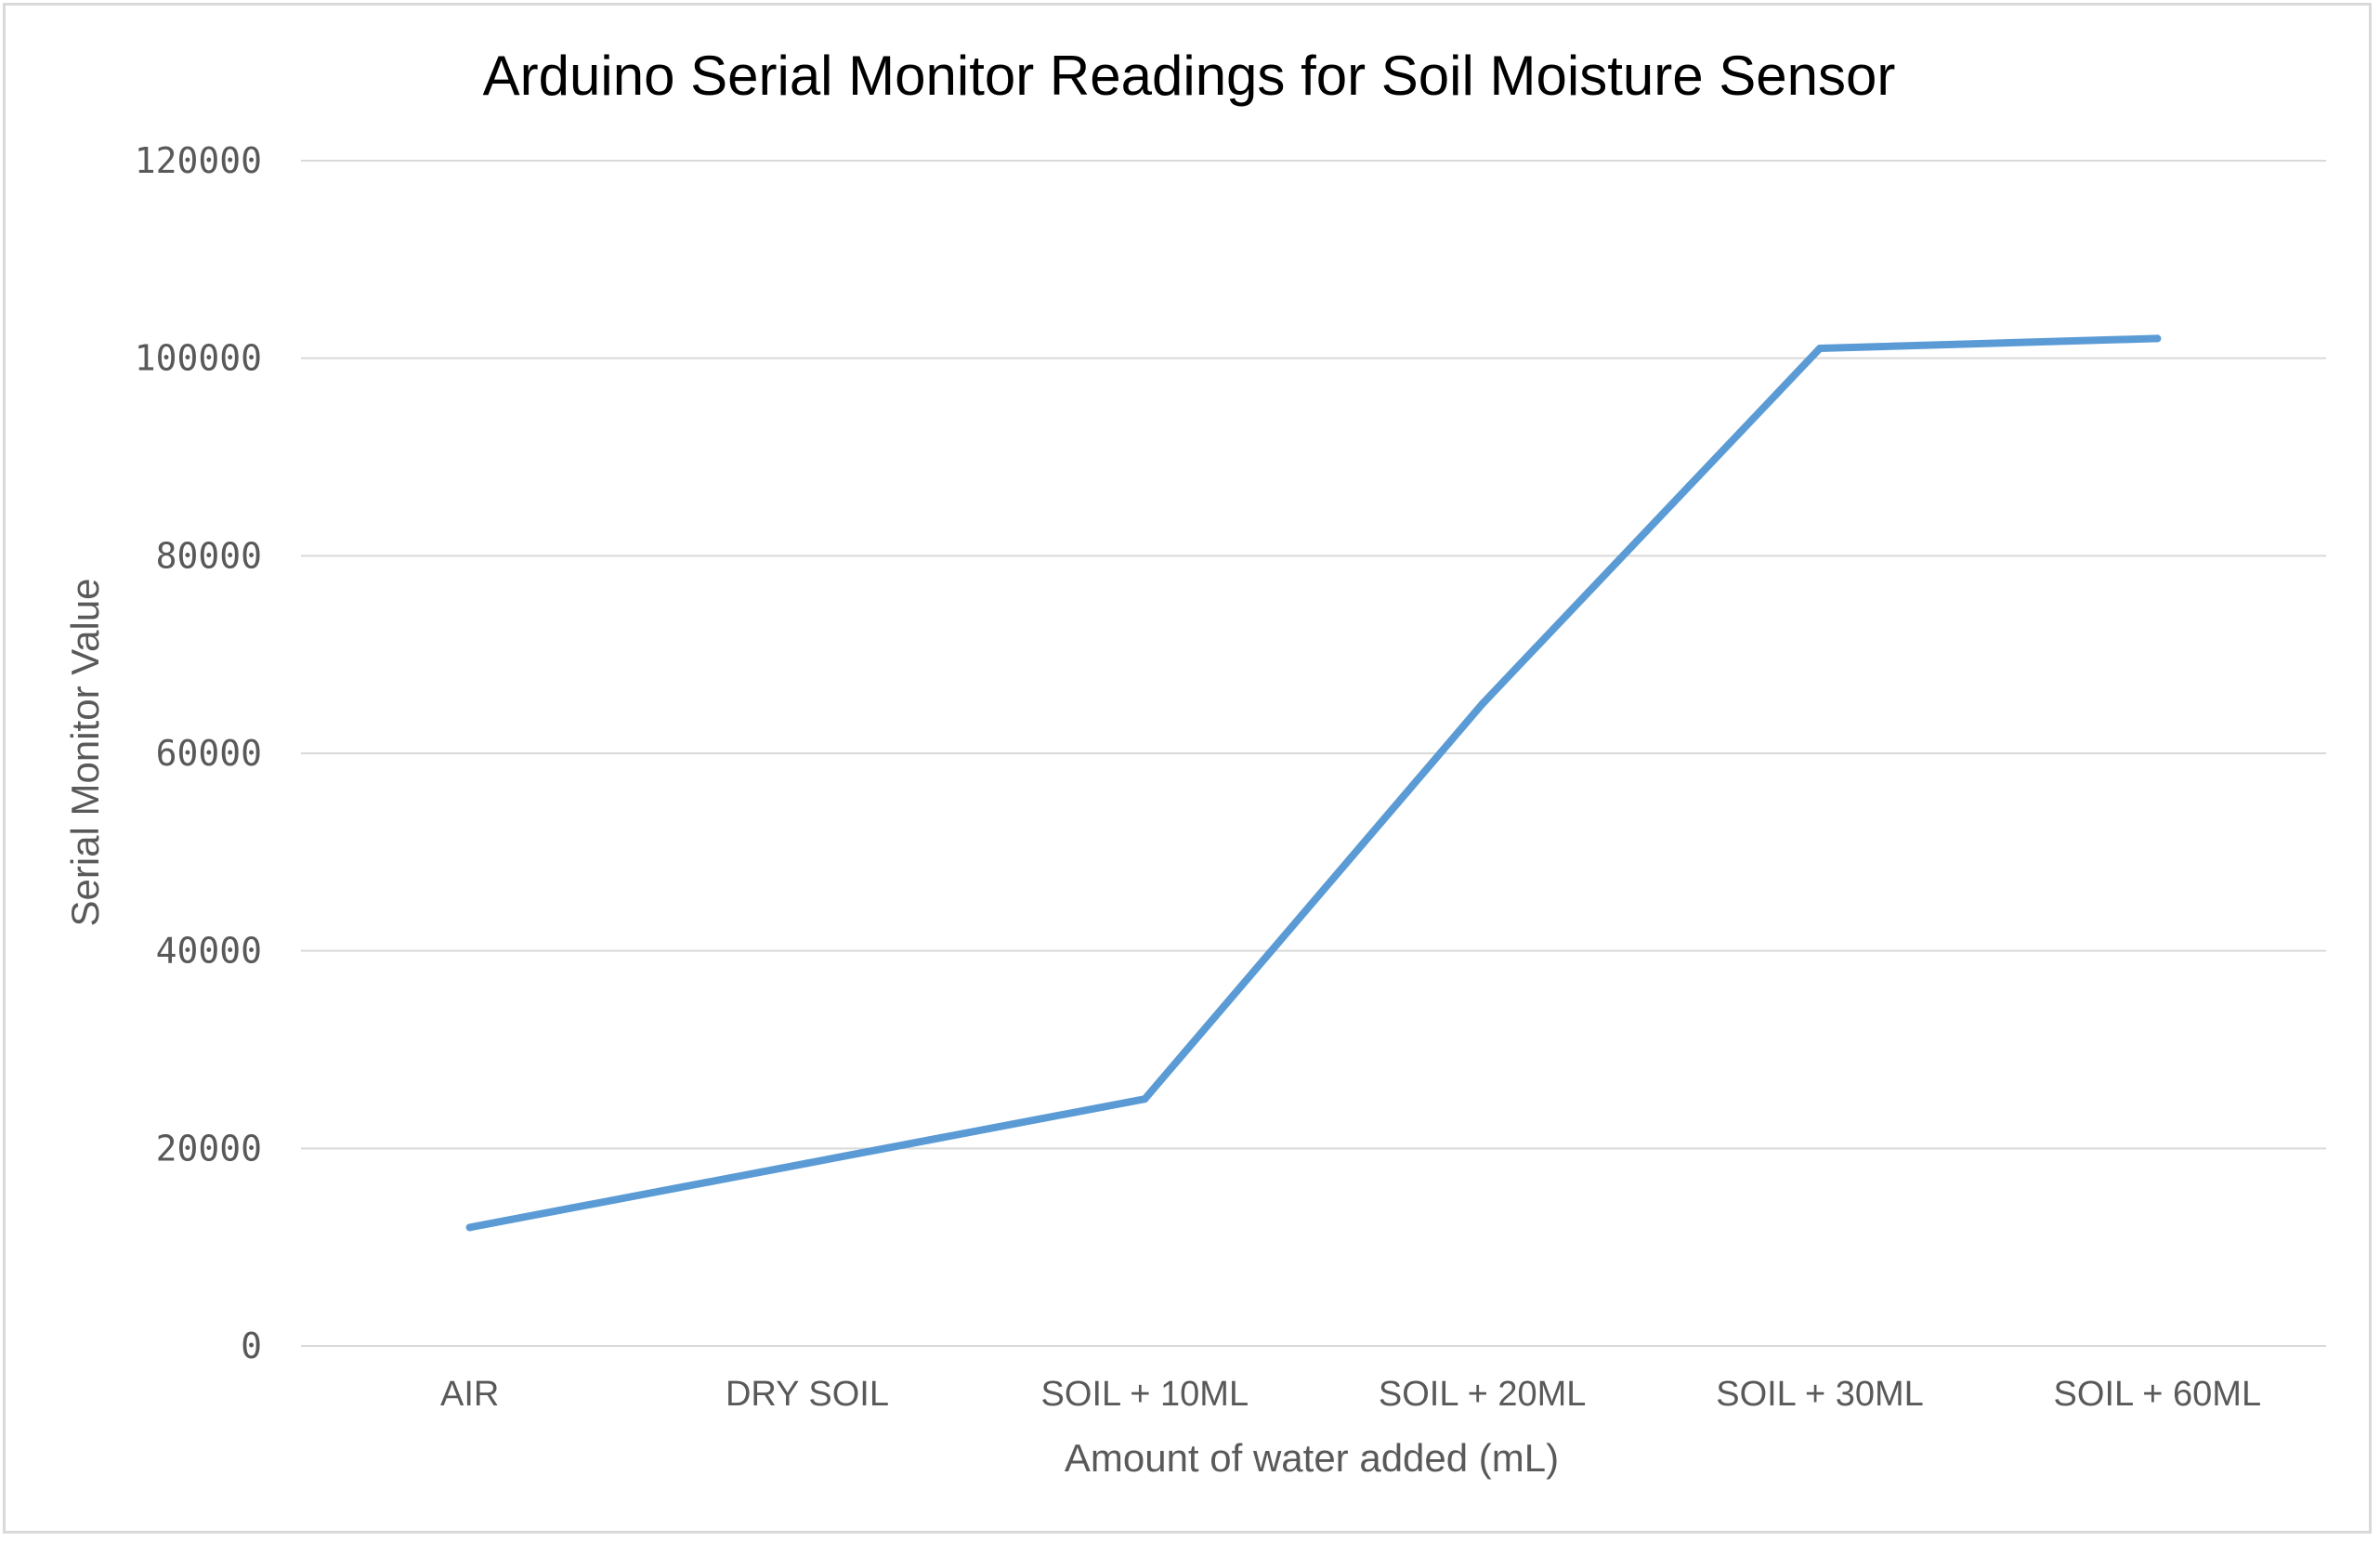 This screenshot has height=1541, width=2380. Describe the element at coordinates (1312, 1458) in the screenshot. I see `x-axis-title: Amount of water added (mL)` at that location.